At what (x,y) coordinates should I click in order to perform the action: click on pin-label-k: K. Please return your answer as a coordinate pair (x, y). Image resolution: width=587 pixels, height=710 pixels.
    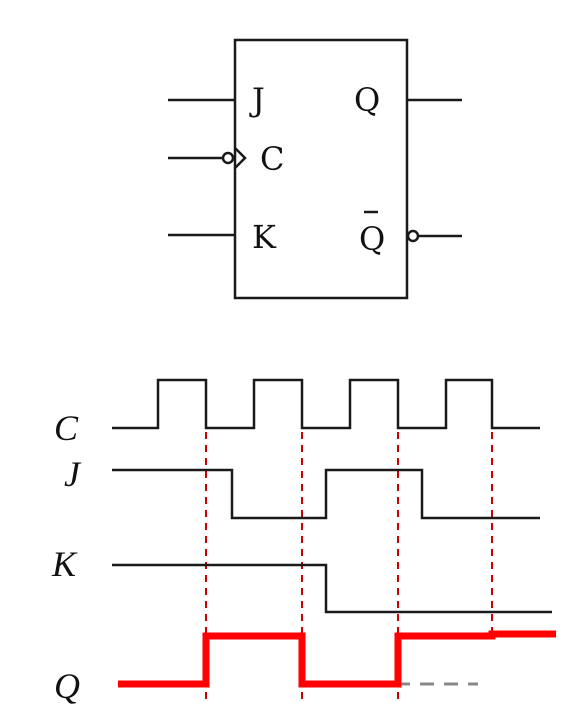
    Looking at the image, I should click on (264, 237).